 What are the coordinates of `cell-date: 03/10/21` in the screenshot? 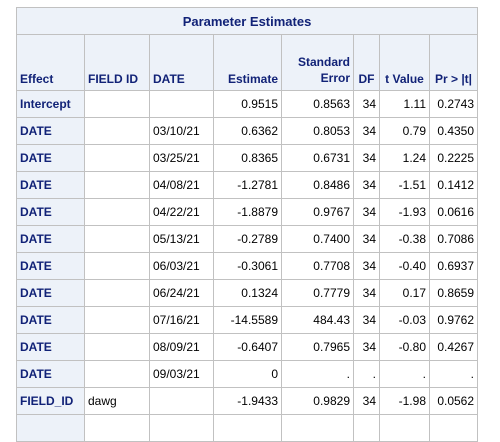 It's located at (181, 131).